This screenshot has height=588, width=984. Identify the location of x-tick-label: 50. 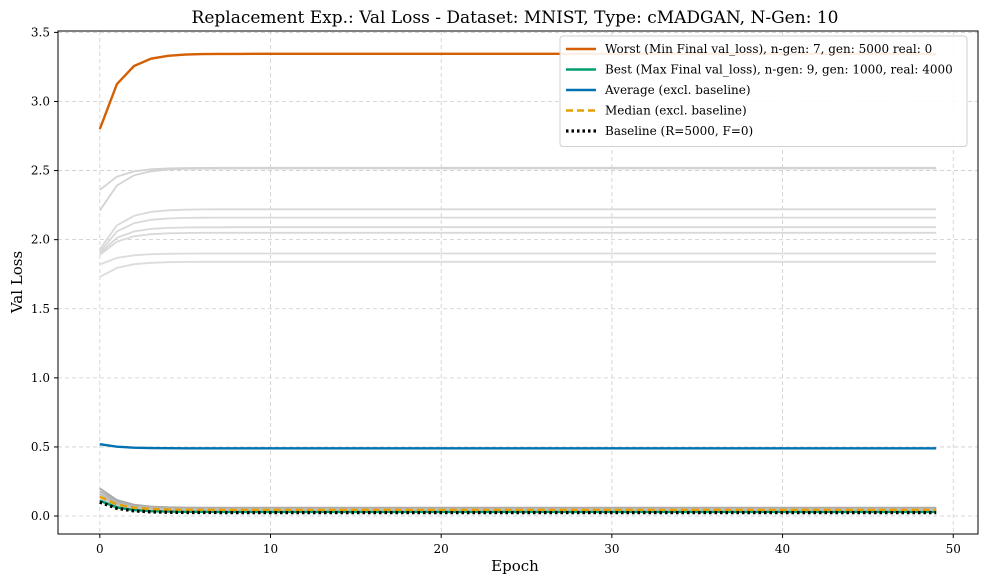
(953, 549).